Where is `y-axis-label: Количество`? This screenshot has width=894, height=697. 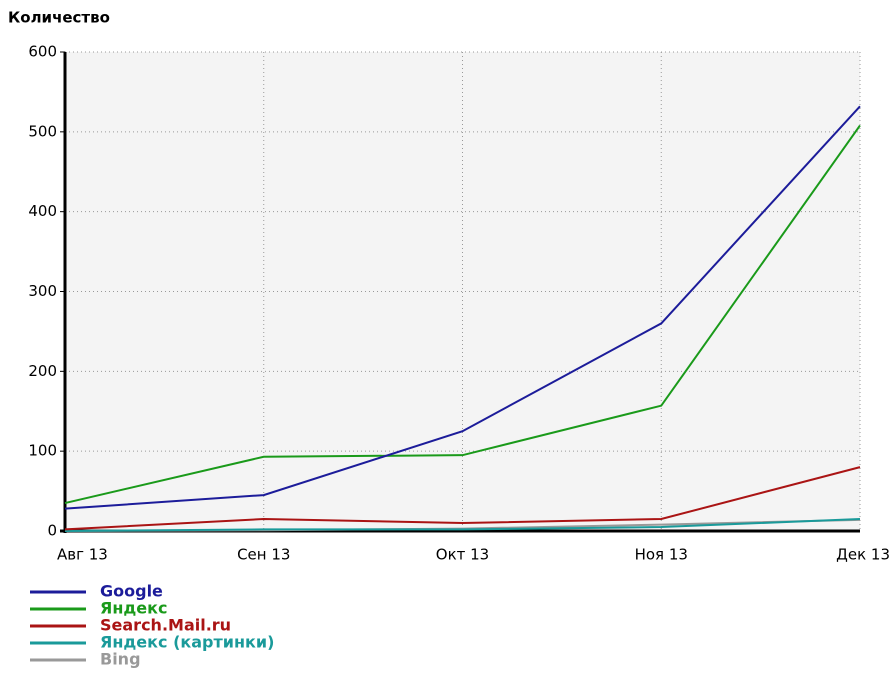
y-axis-label: Количество is located at coordinates (59, 18).